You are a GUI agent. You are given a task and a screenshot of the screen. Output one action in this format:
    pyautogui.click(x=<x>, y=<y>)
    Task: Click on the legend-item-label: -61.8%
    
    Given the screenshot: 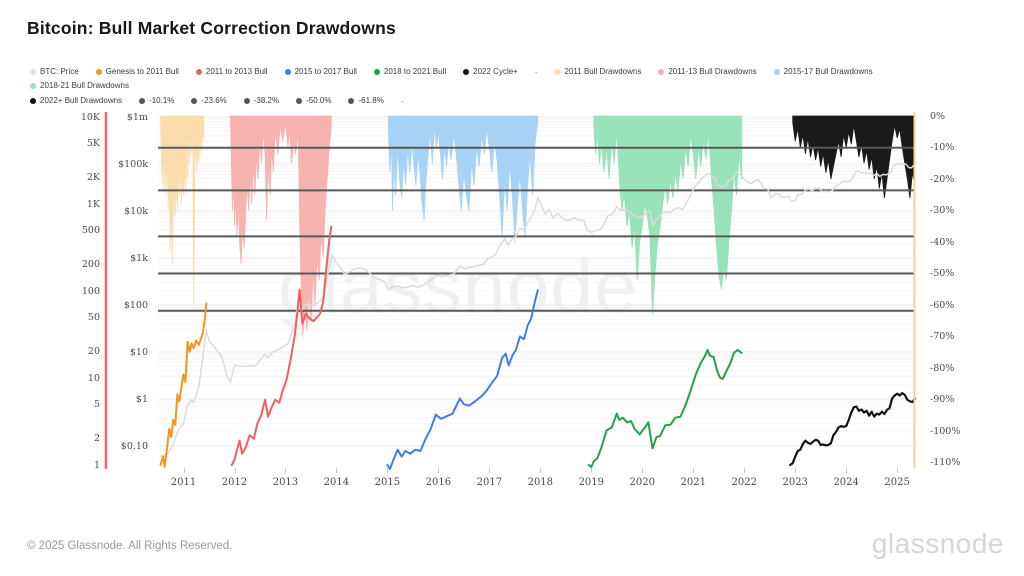 What is the action you would take?
    pyautogui.click(x=371, y=100)
    